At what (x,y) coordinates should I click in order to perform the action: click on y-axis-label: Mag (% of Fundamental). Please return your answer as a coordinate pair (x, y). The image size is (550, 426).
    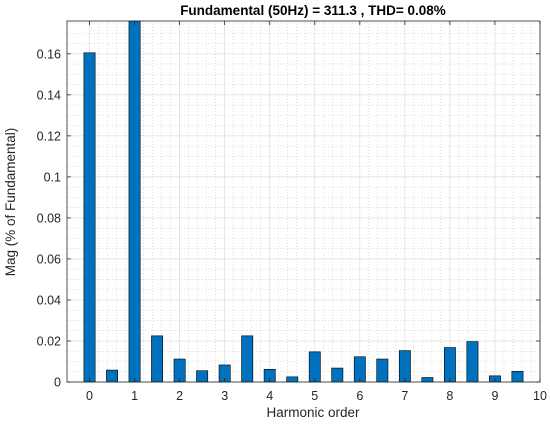
    Looking at the image, I should click on (10, 202).